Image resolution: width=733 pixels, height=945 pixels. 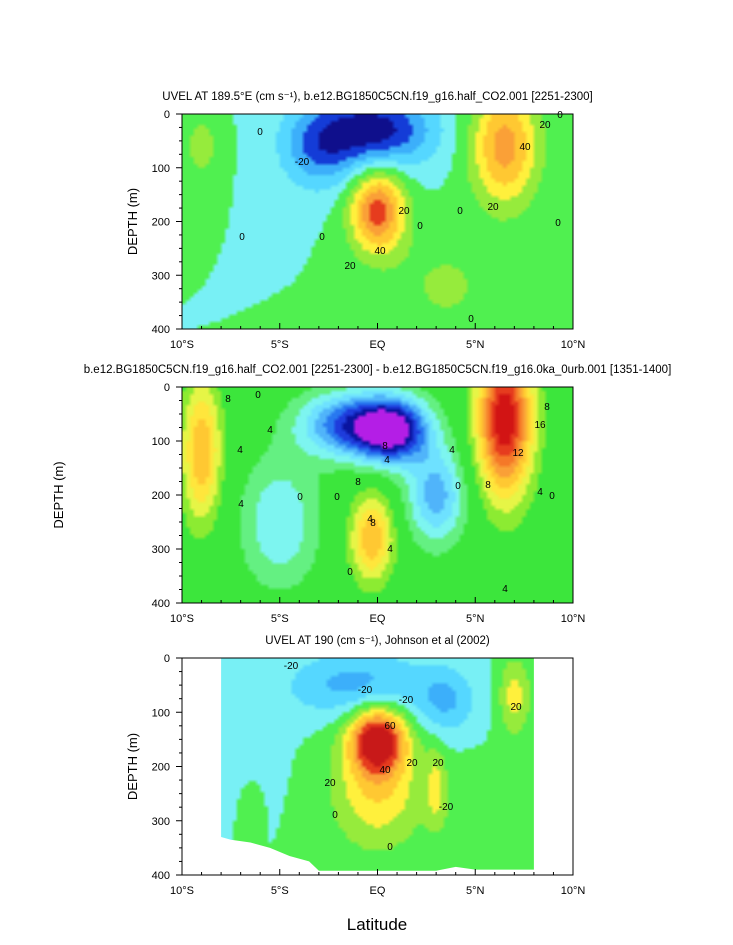 What do you see at coordinates (377, 924) in the screenshot?
I see `x-axis-label: Latitude` at bounding box center [377, 924].